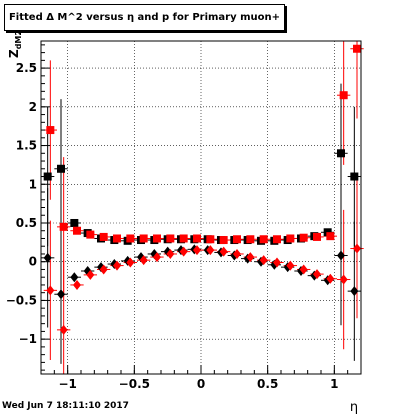 The height and width of the screenshot is (414, 400). I want to click on x-tick-label: −0.5, so click(134, 384).